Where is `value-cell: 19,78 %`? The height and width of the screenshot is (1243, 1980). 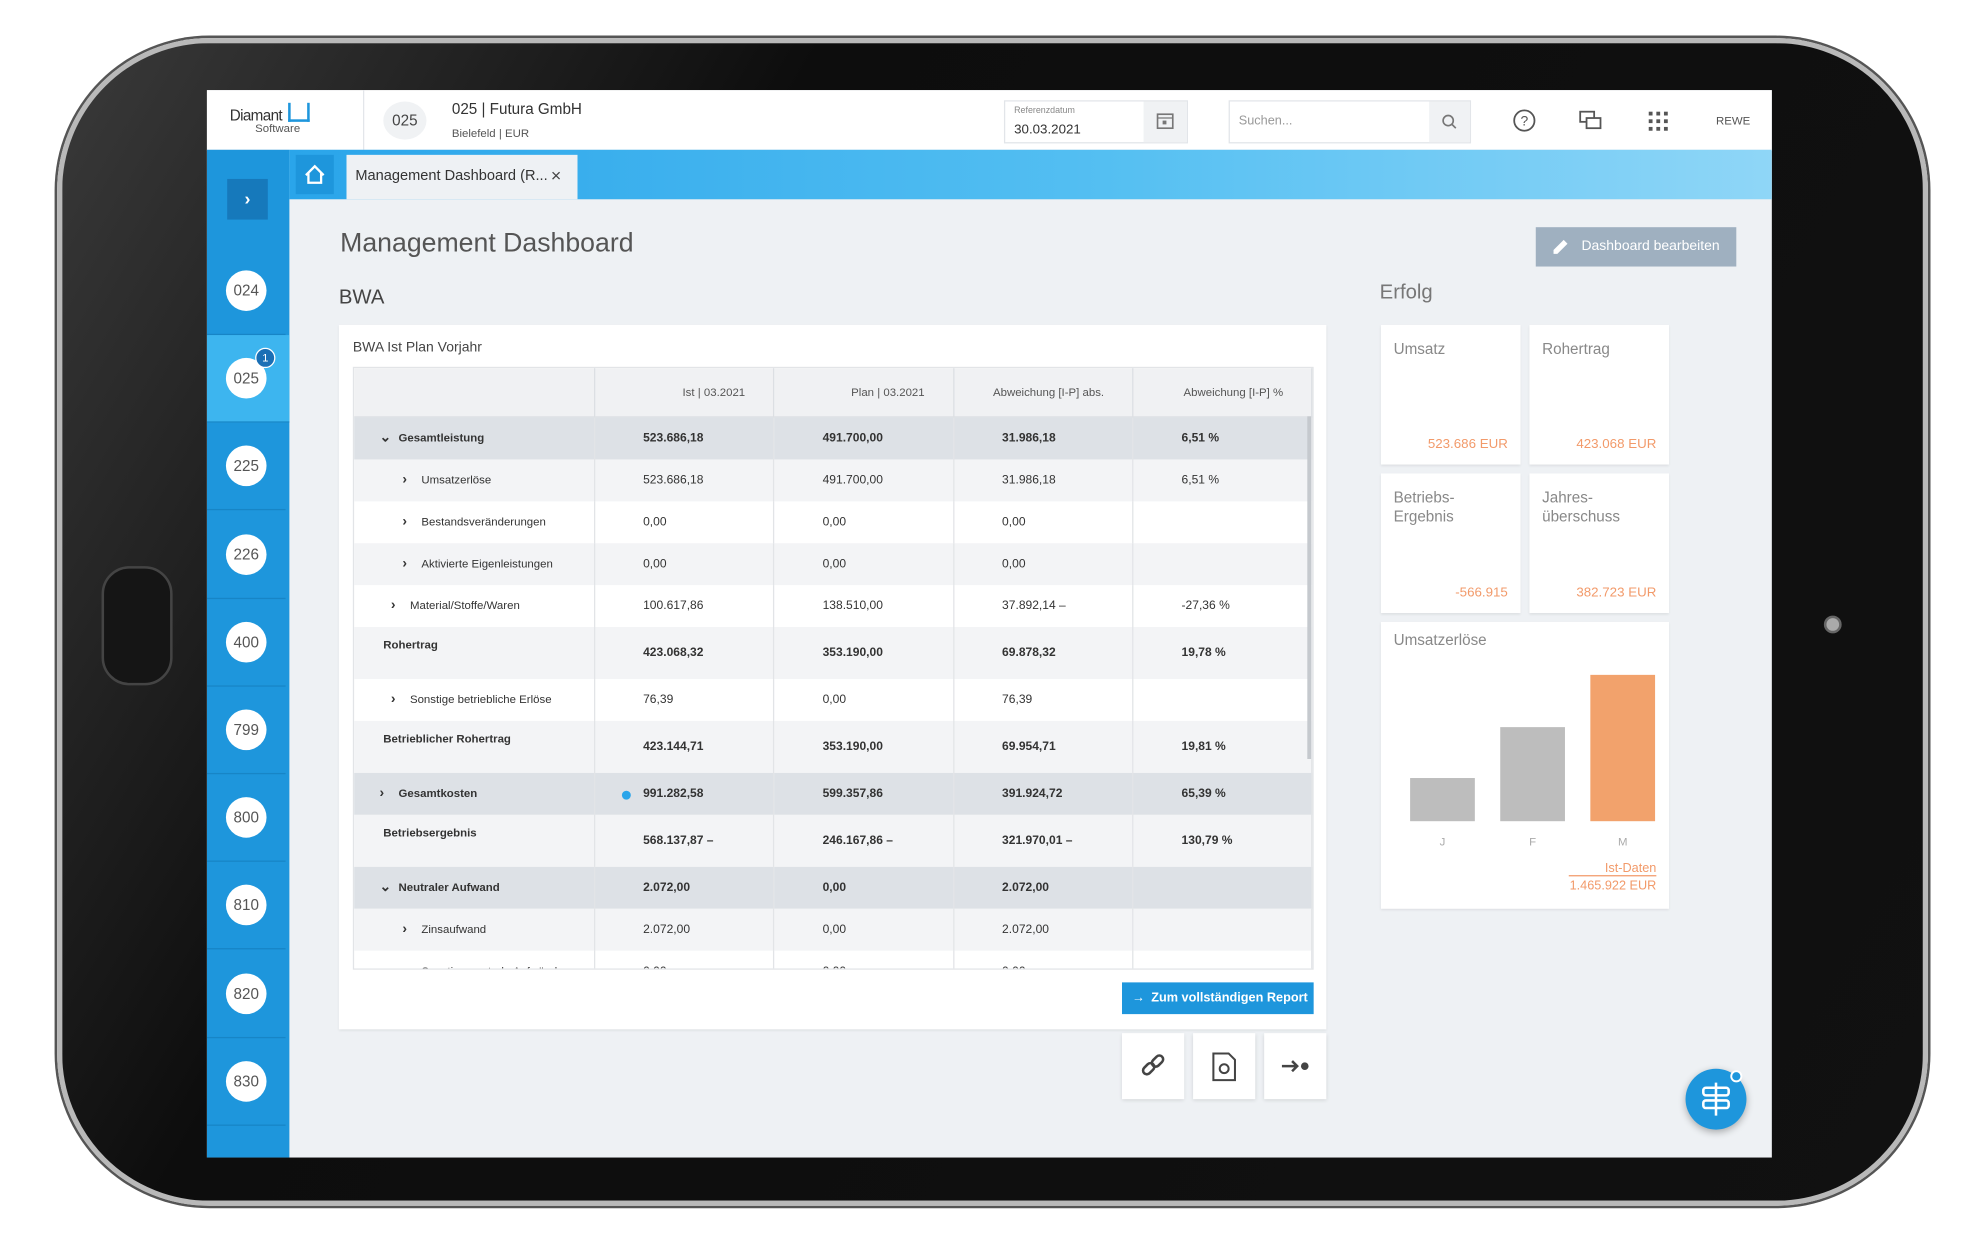 value-cell: 19,78 % is located at coordinates (1222, 653).